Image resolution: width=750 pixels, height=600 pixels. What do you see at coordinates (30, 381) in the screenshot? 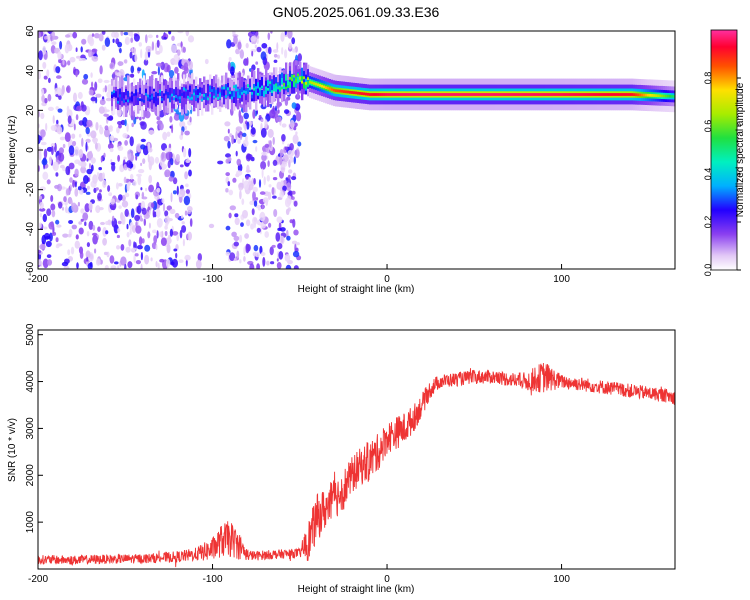
I see `y-tick-label: 4000` at bounding box center [30, 381].